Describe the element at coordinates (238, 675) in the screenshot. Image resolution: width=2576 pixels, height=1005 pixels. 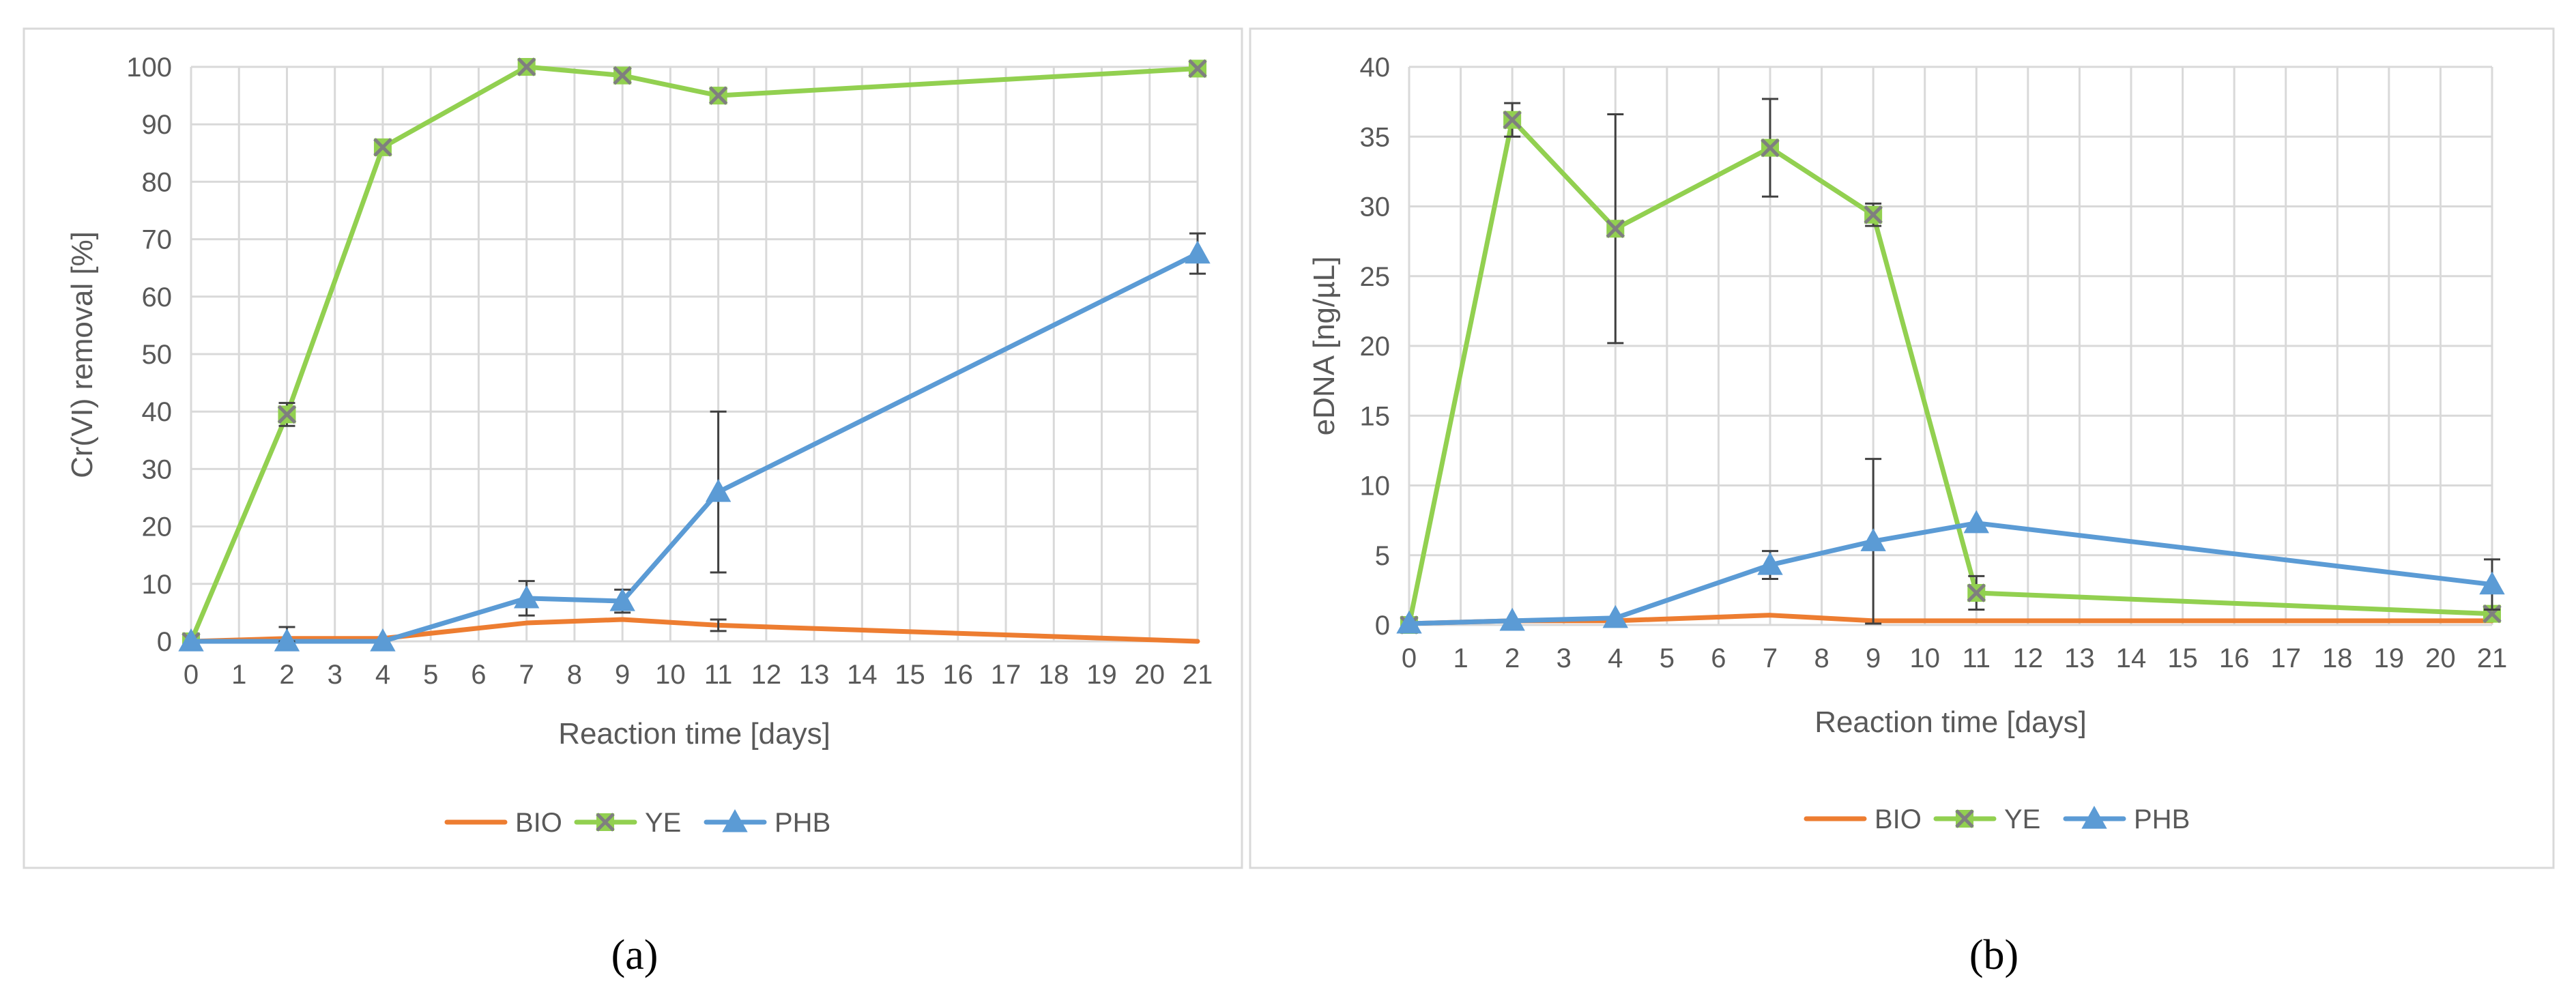
I see `chart-a-xtick-label: 1` at that location.